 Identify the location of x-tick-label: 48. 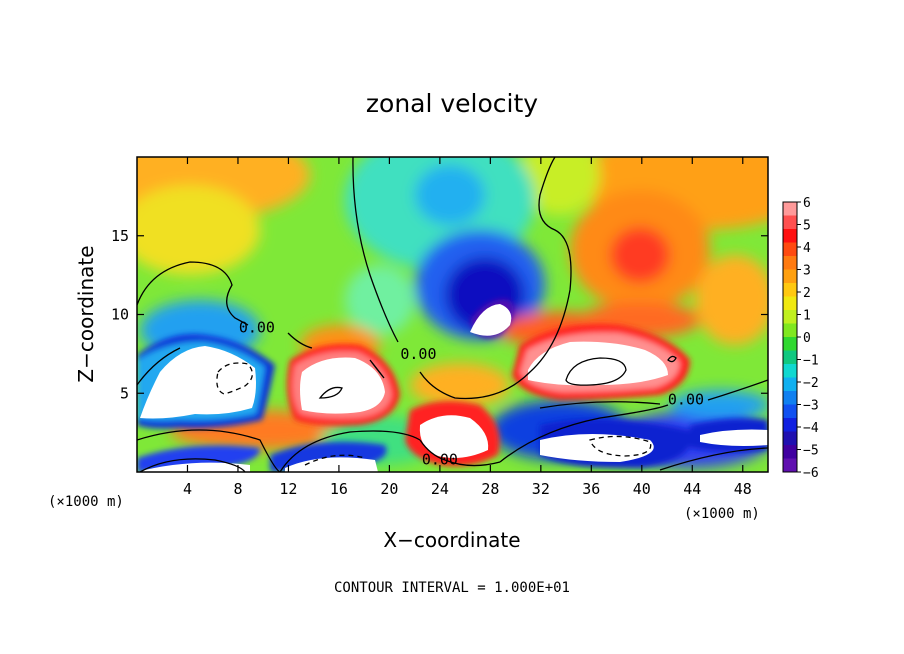
(743, 489).